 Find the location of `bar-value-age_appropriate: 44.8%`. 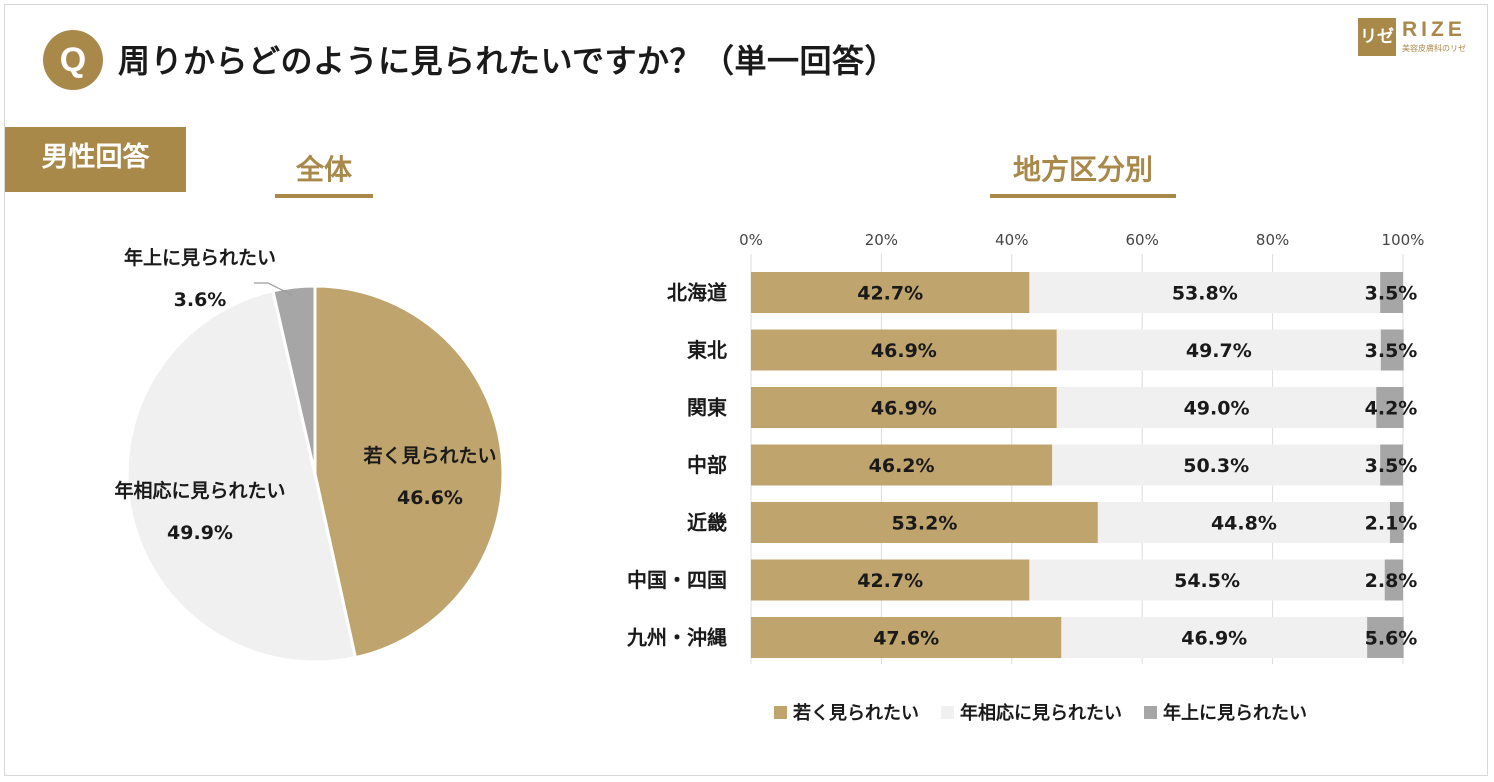

bar-value-age_appropriate: 44.8% is located at coordinates (1244, 524).